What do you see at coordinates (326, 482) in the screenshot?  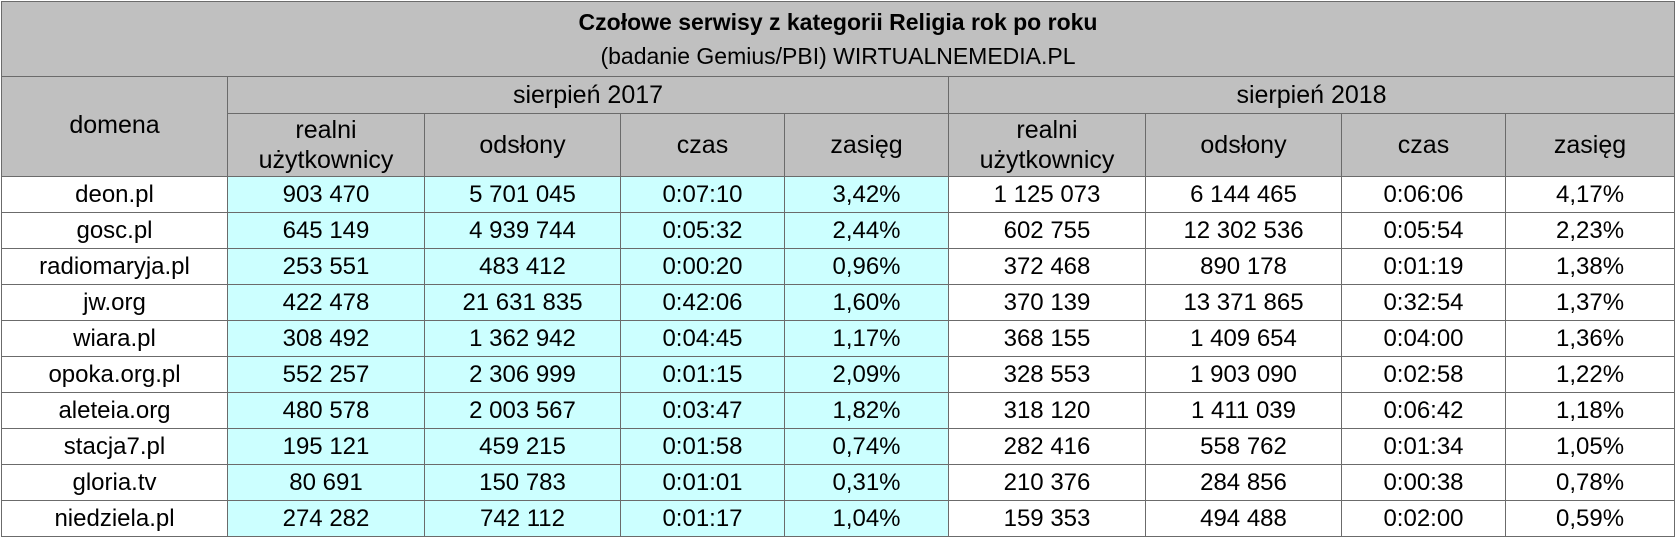 I see `cell-users-2017: 80 691` at bounding box center [326, 482].